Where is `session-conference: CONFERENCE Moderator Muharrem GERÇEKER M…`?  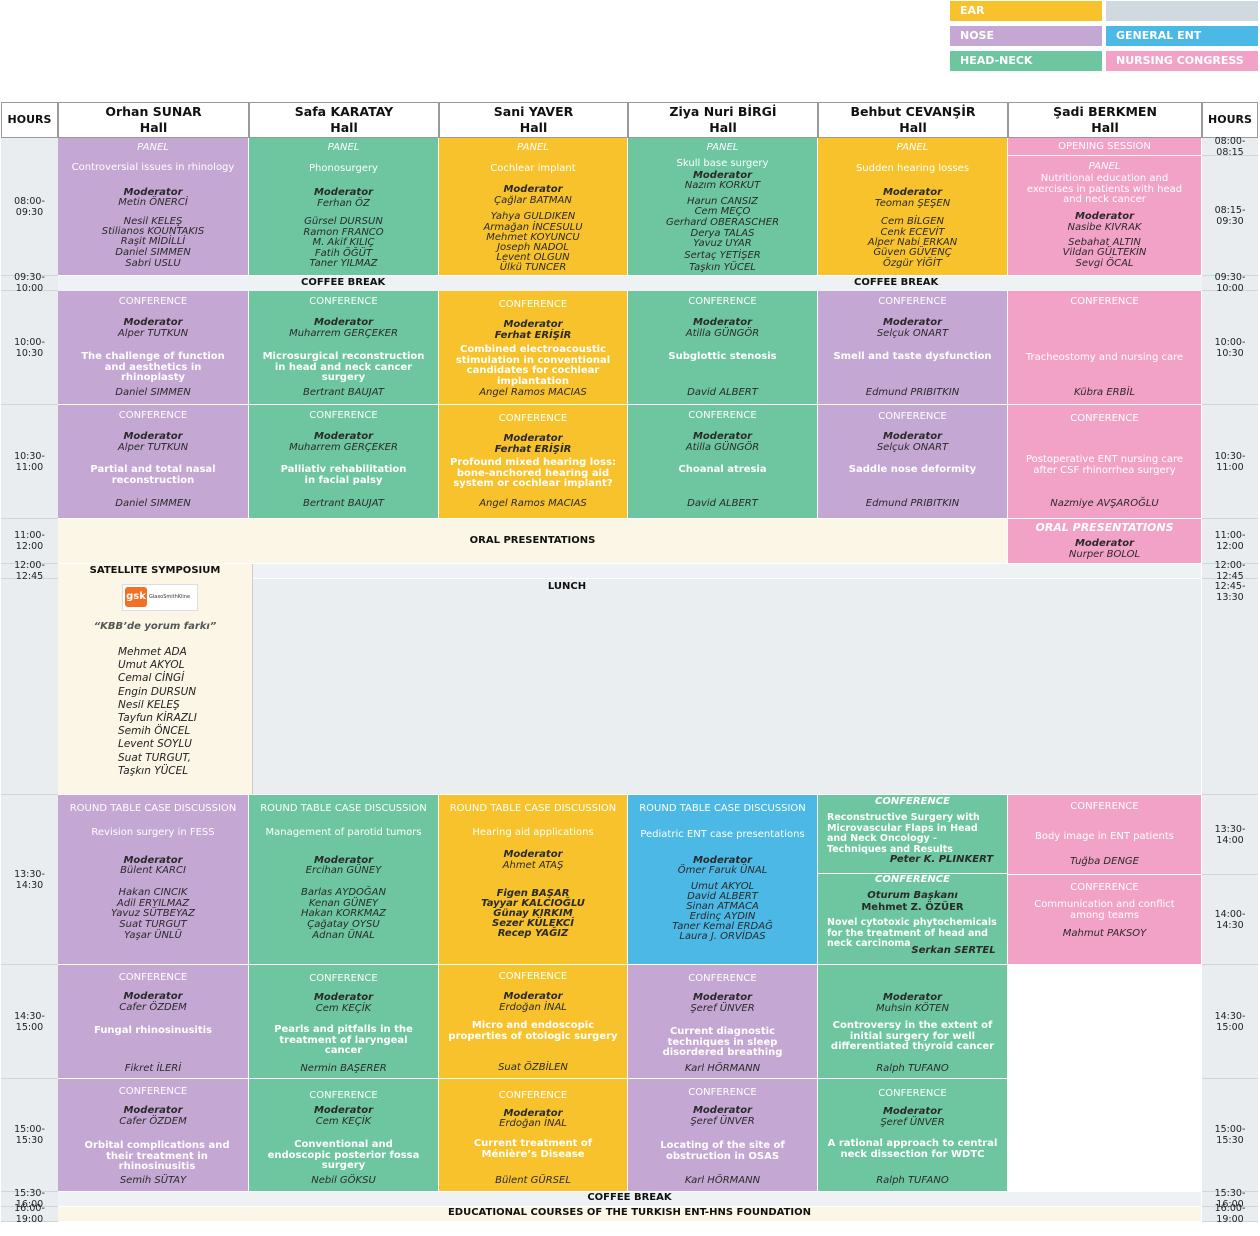
session-conference: CONFERENCE Moderator Muharrem GERÇEKER M… is located at coordinates (344, 348).